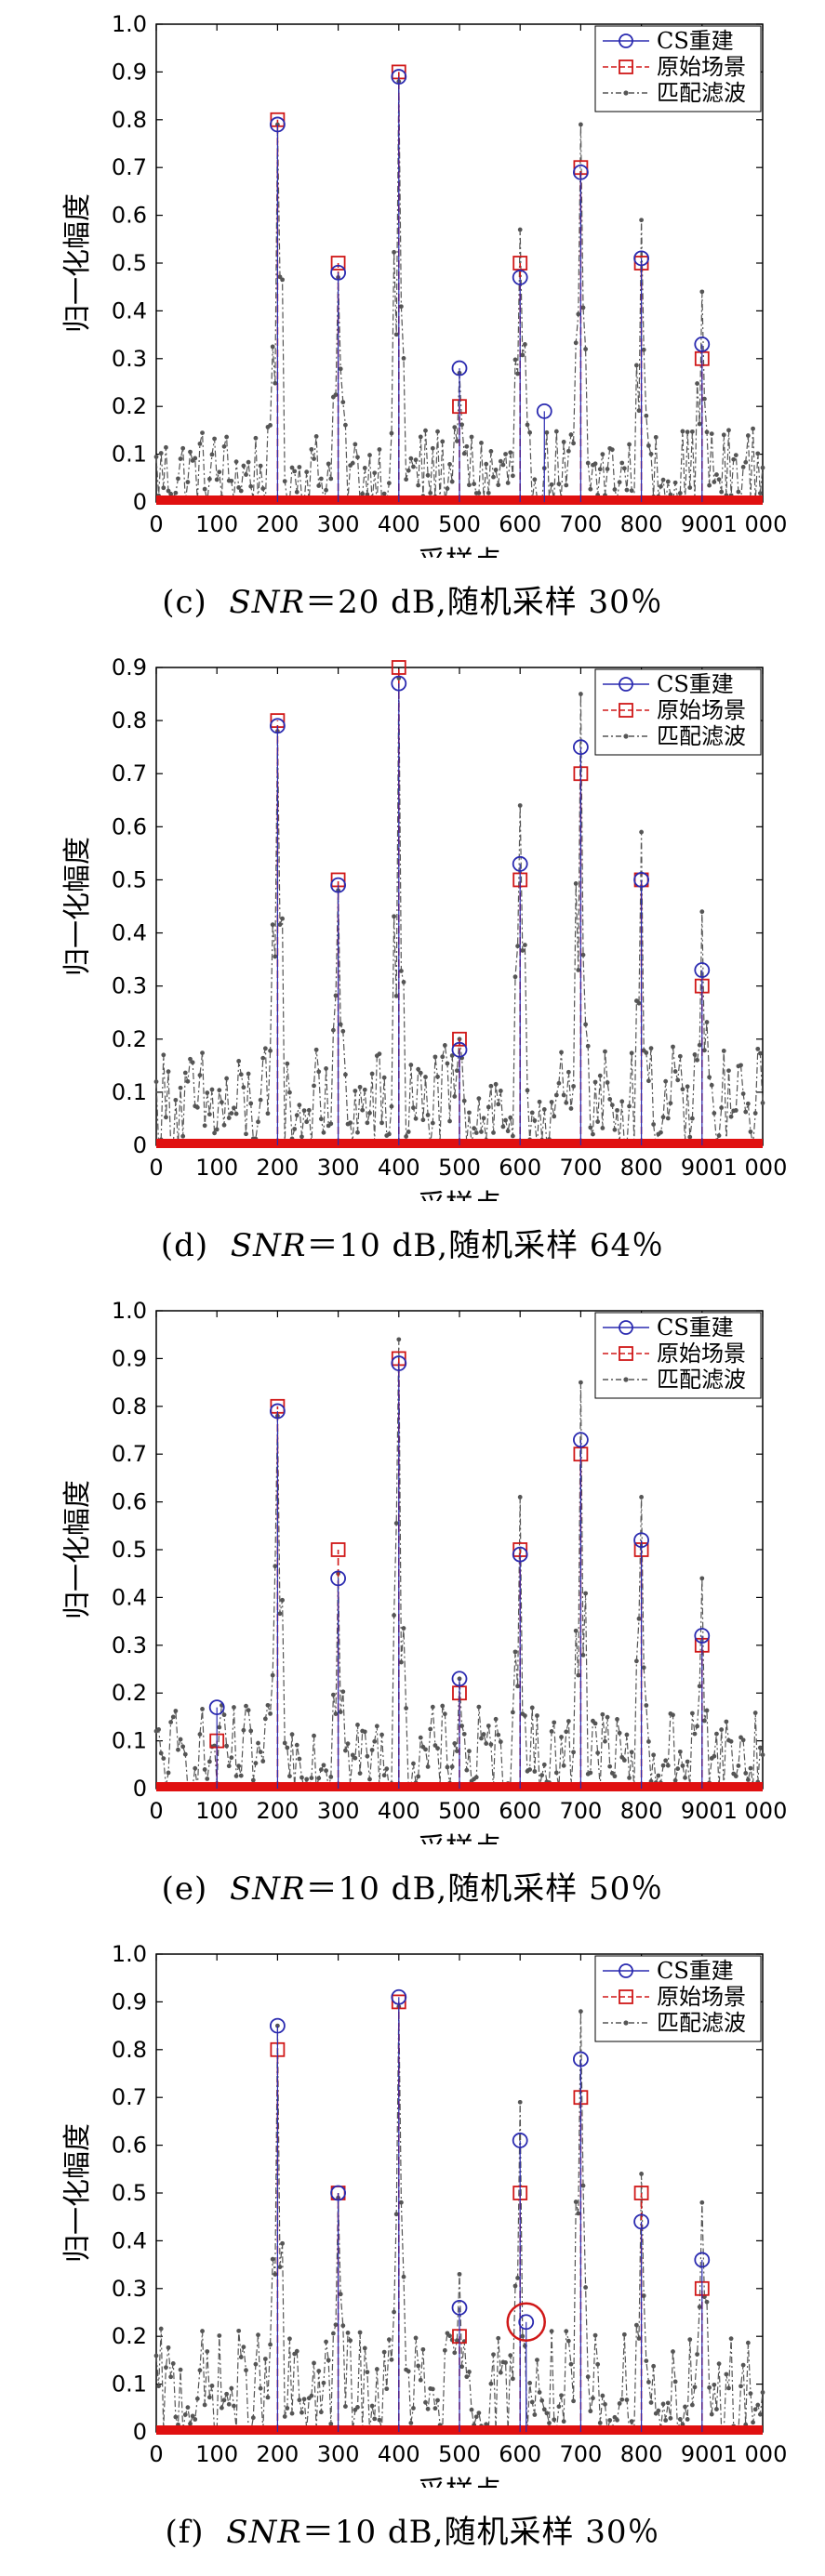 This screenshot has height=2576, width=825. What do you see at coordinates (129, 2336) in the screenshot?
I see `y-tick-label: 0.2` at bounding box center [129, 2336].